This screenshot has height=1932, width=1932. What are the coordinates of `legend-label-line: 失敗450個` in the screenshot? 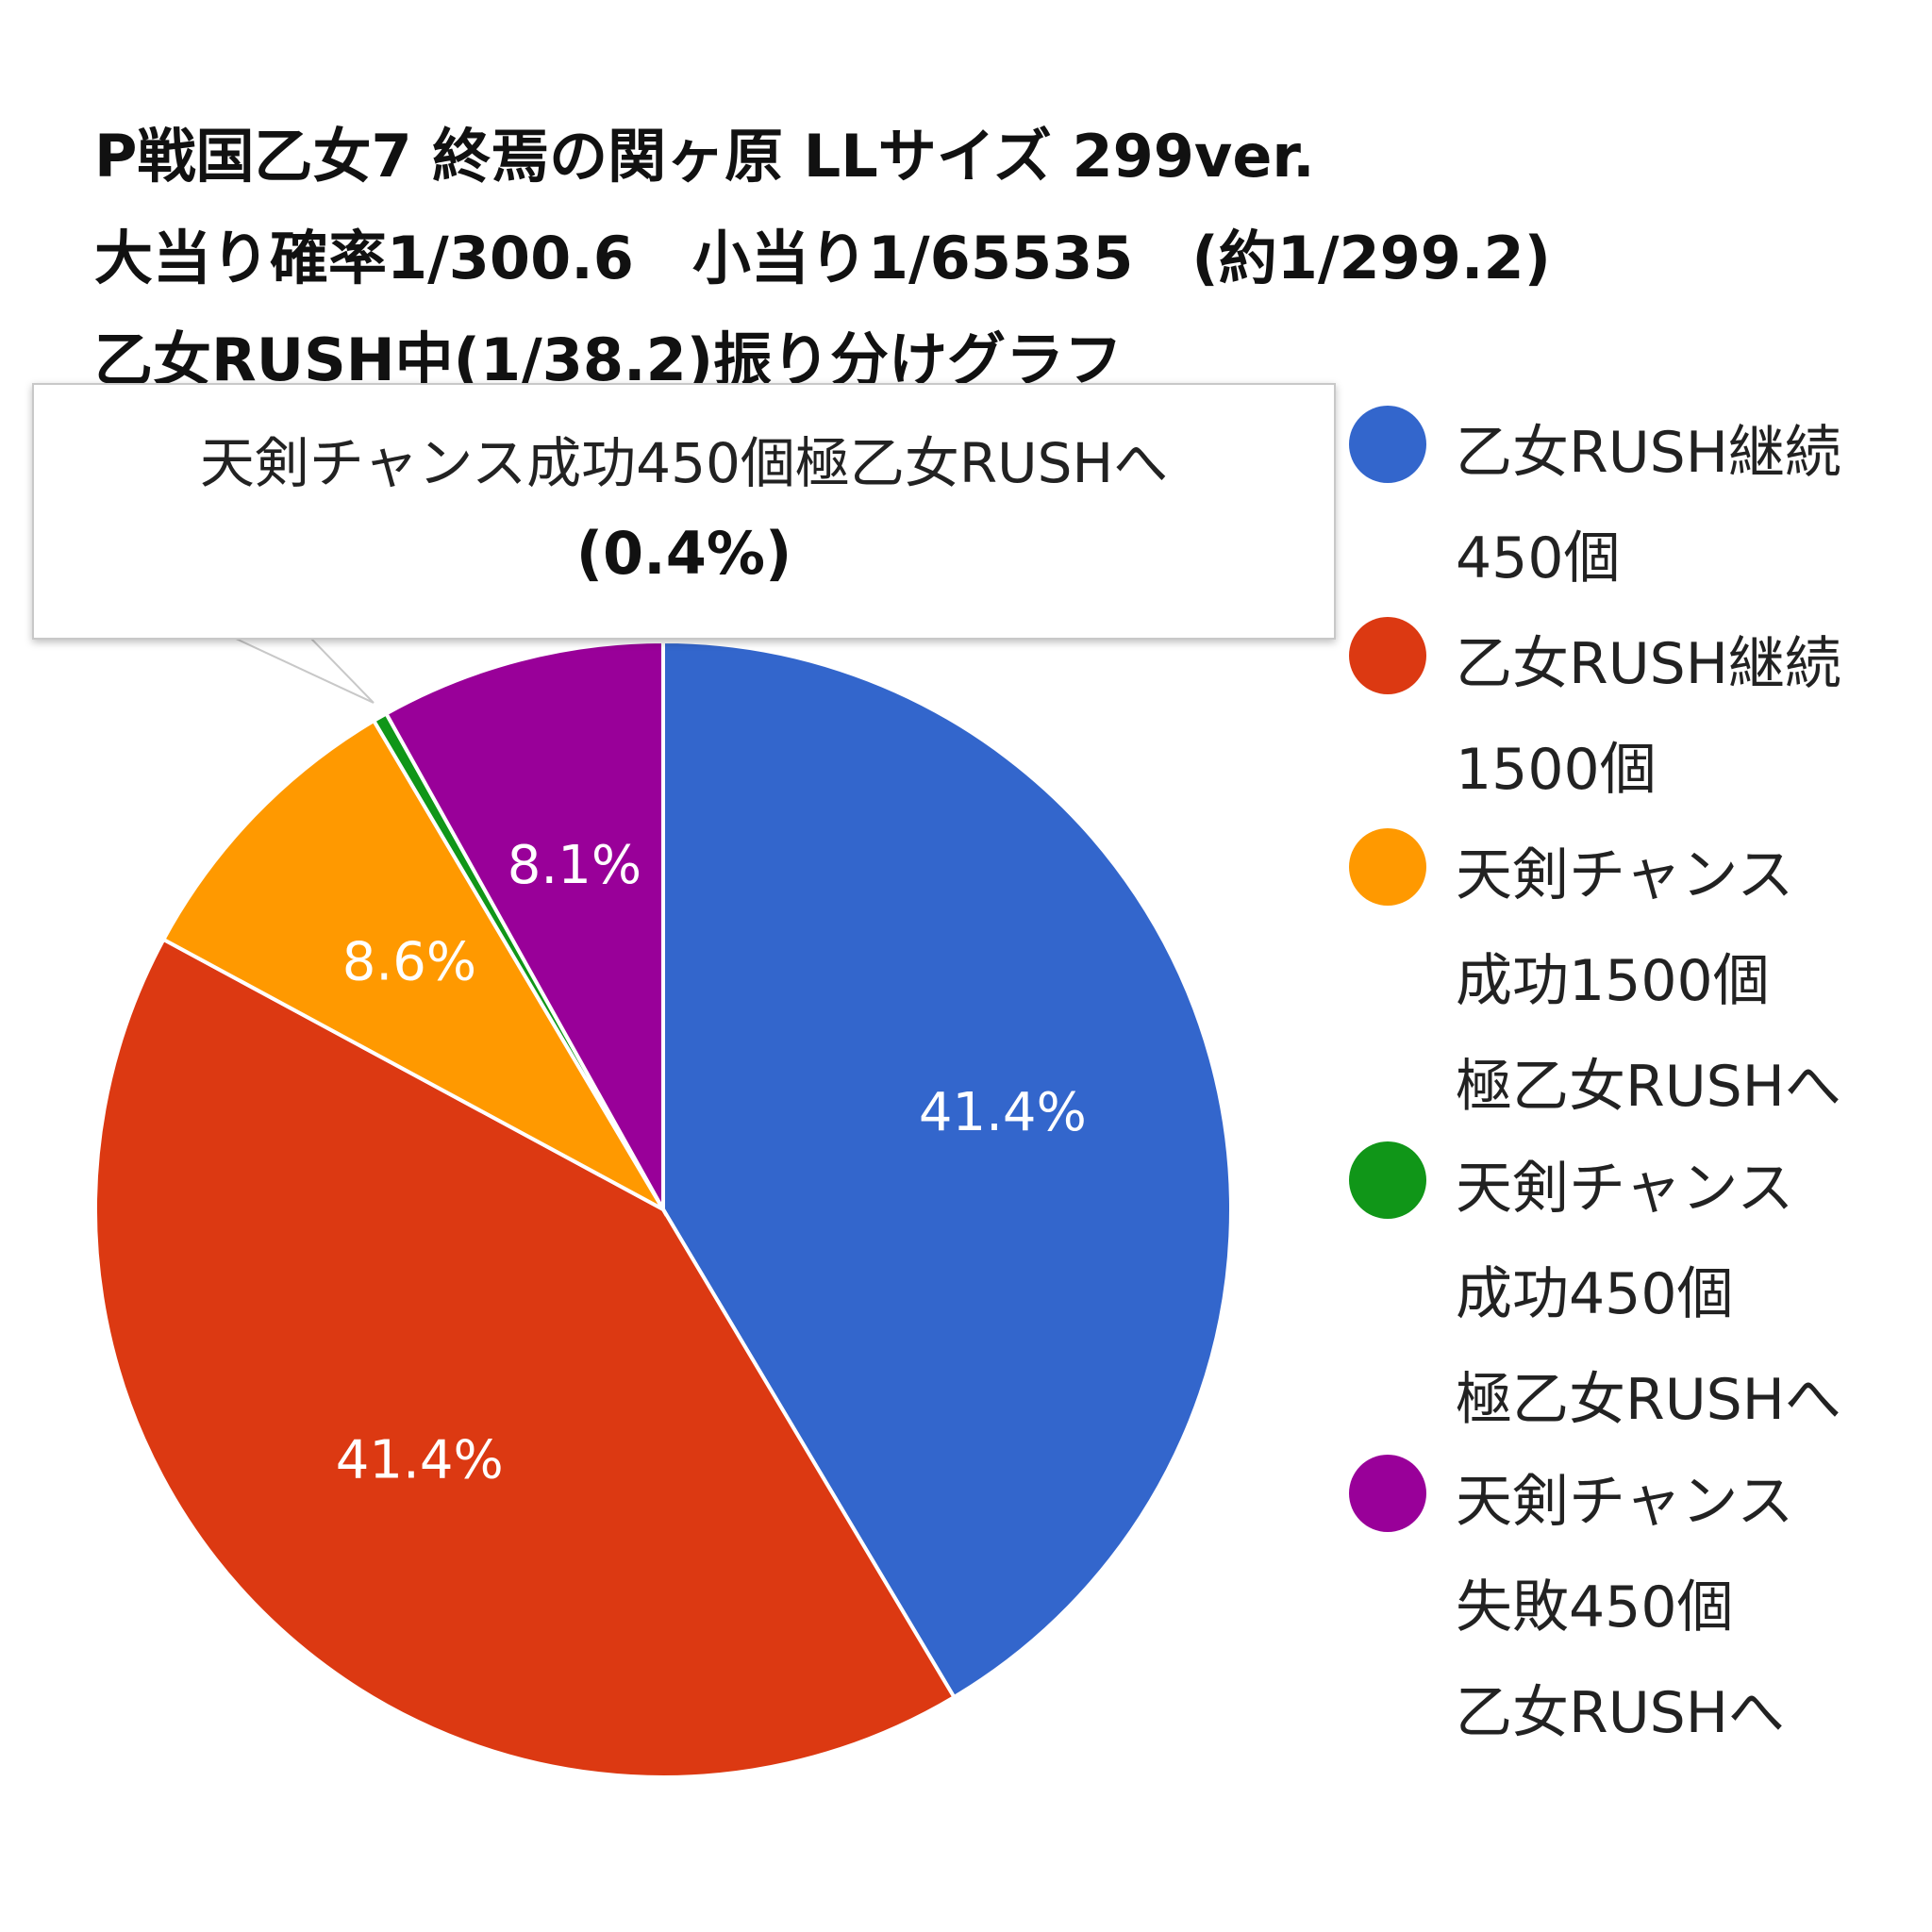 It's located at (1595, 1608).